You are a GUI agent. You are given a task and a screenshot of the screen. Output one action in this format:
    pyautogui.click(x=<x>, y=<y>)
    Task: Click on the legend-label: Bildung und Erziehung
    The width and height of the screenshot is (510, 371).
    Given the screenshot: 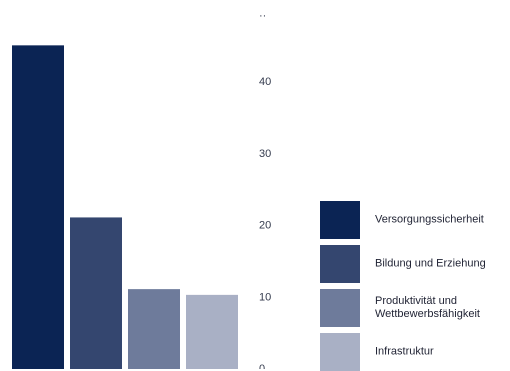 What is the action you would take?
    pyautogui.click(x=430, y=263)
    